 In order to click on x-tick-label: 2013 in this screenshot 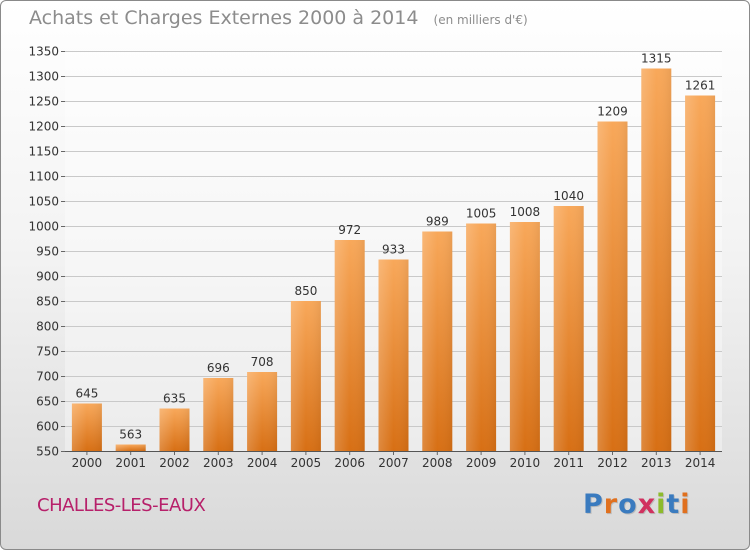, I will do `click(656, 463)`.